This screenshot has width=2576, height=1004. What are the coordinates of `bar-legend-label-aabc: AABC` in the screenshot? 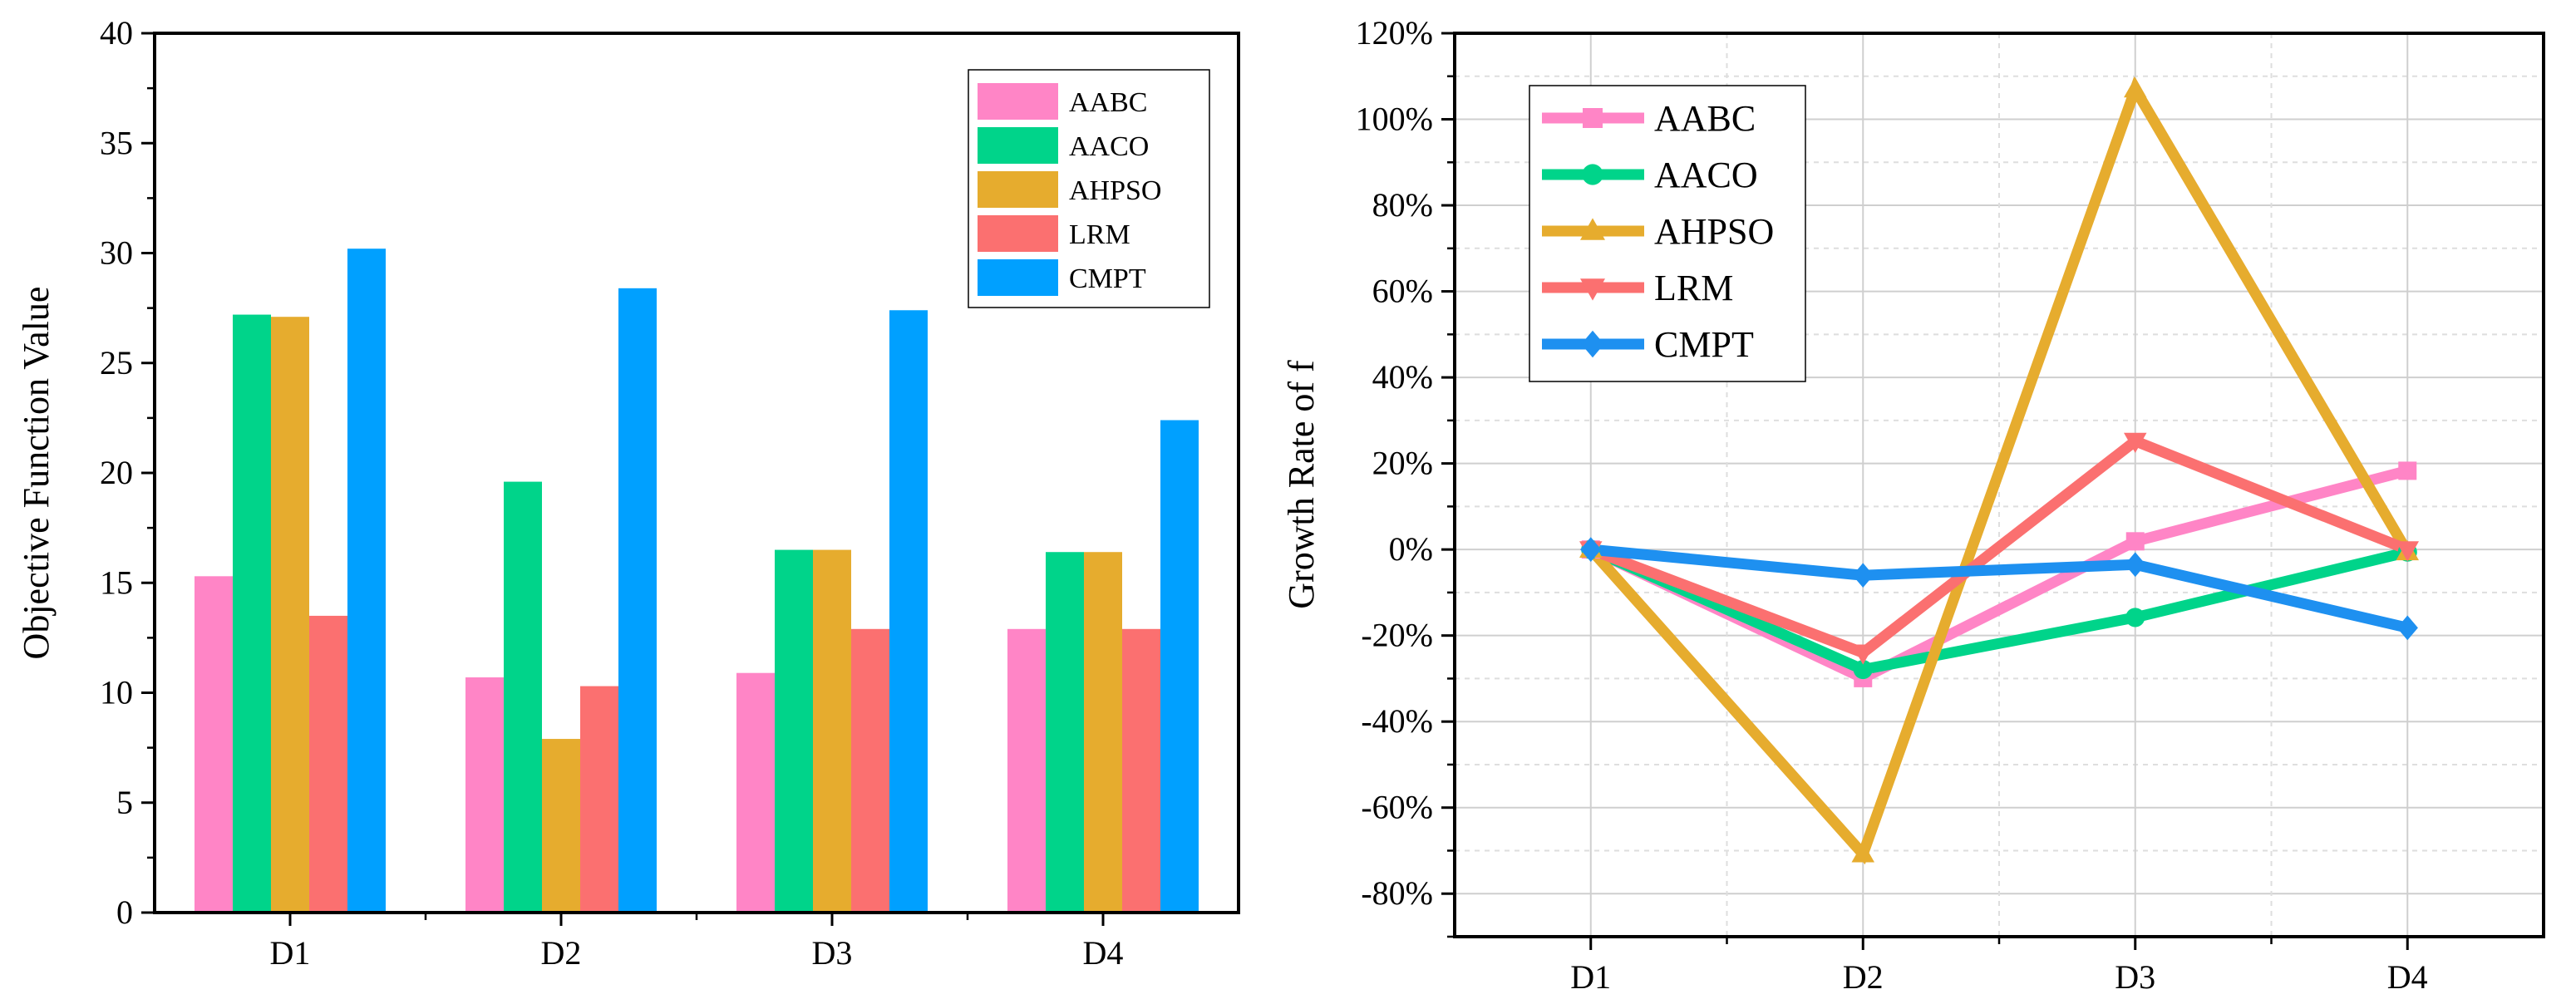 It's located at (1108, 103).